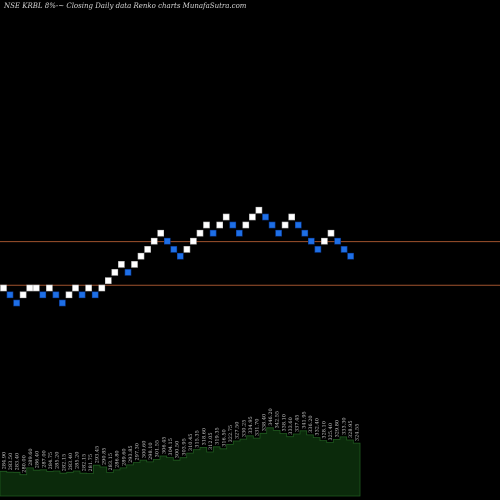 The width and height of the screenshot is (500, 500). What do you see at coordinates (358, 433) in the screenshot?
I see `volume-label: 324.55` at bounding box center [358, 433].